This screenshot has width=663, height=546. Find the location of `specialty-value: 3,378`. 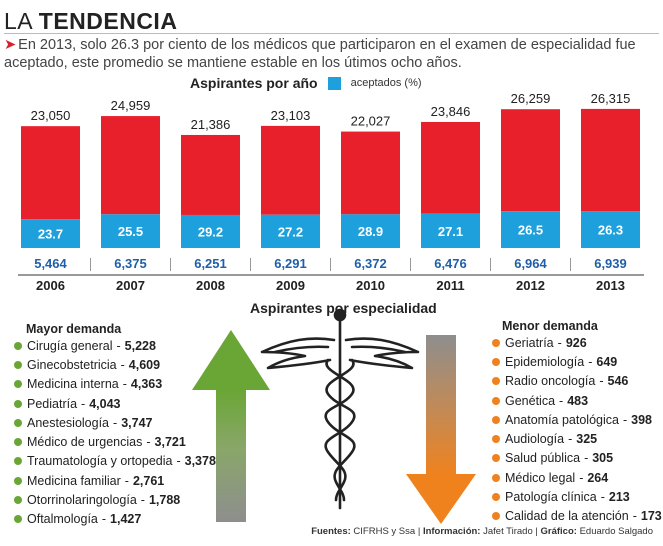

specialty-value: 3,378 is located at coordinates (200, 461).